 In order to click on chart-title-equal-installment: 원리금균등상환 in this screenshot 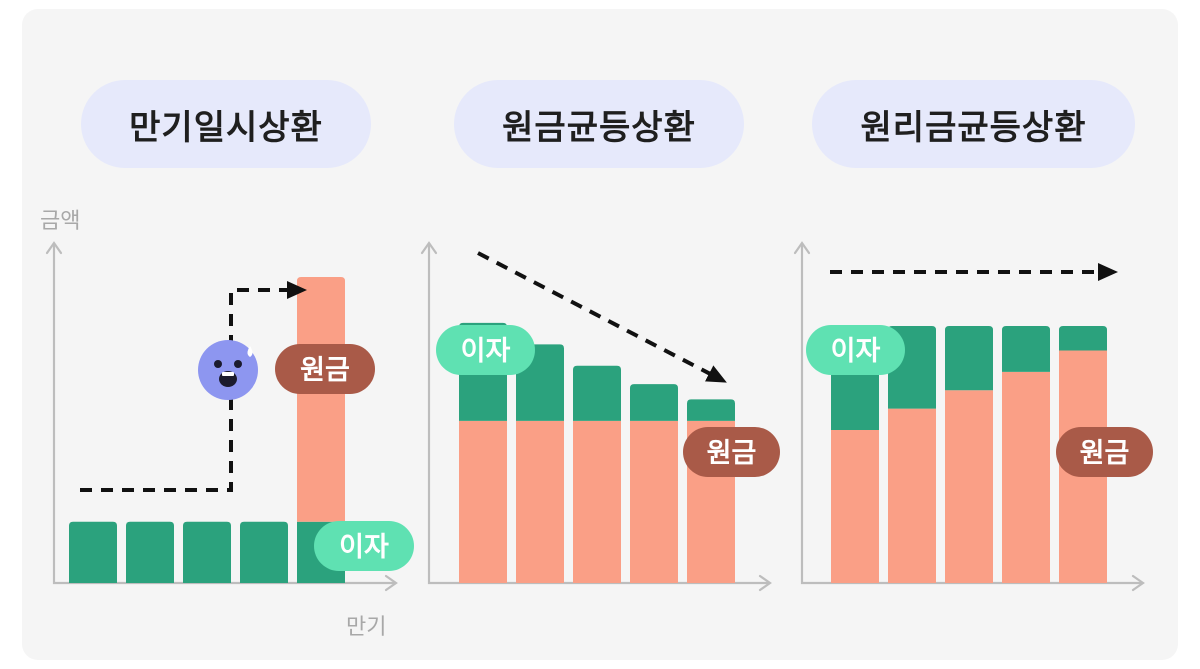, I will do `click(973, 124)`.